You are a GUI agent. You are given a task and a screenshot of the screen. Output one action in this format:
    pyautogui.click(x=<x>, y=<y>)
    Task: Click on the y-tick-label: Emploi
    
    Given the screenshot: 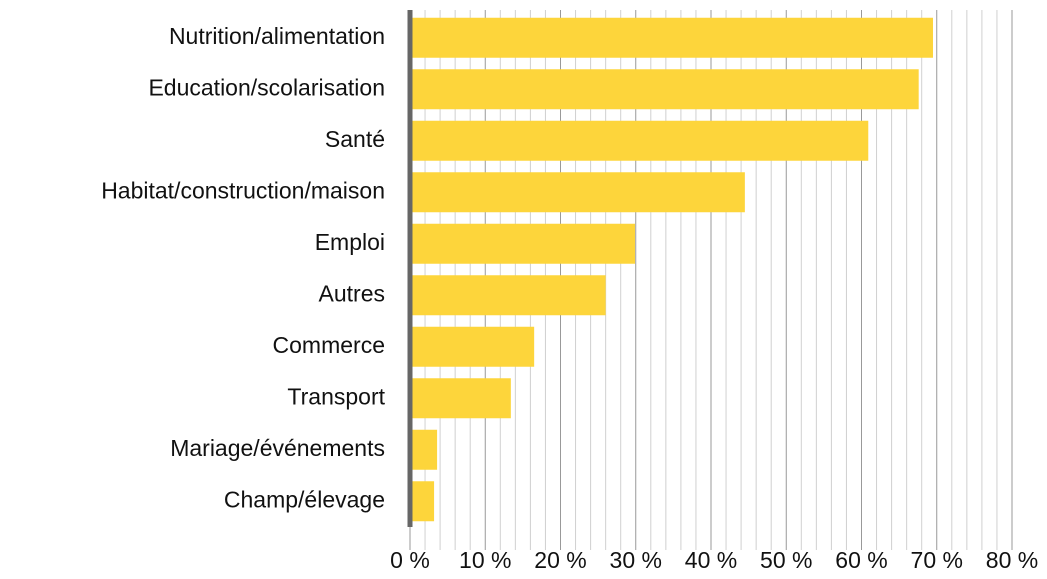 What is the action you would take?
    pyautogui.click(x=350, y=242)
    